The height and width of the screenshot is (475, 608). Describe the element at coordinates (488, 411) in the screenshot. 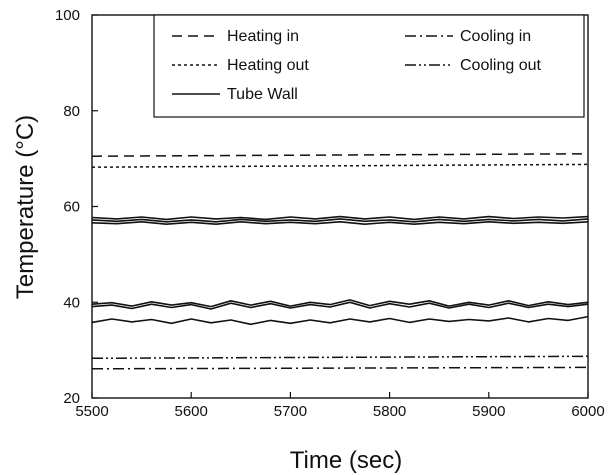

I see `x-tick-label-5900: 5900` at that location.